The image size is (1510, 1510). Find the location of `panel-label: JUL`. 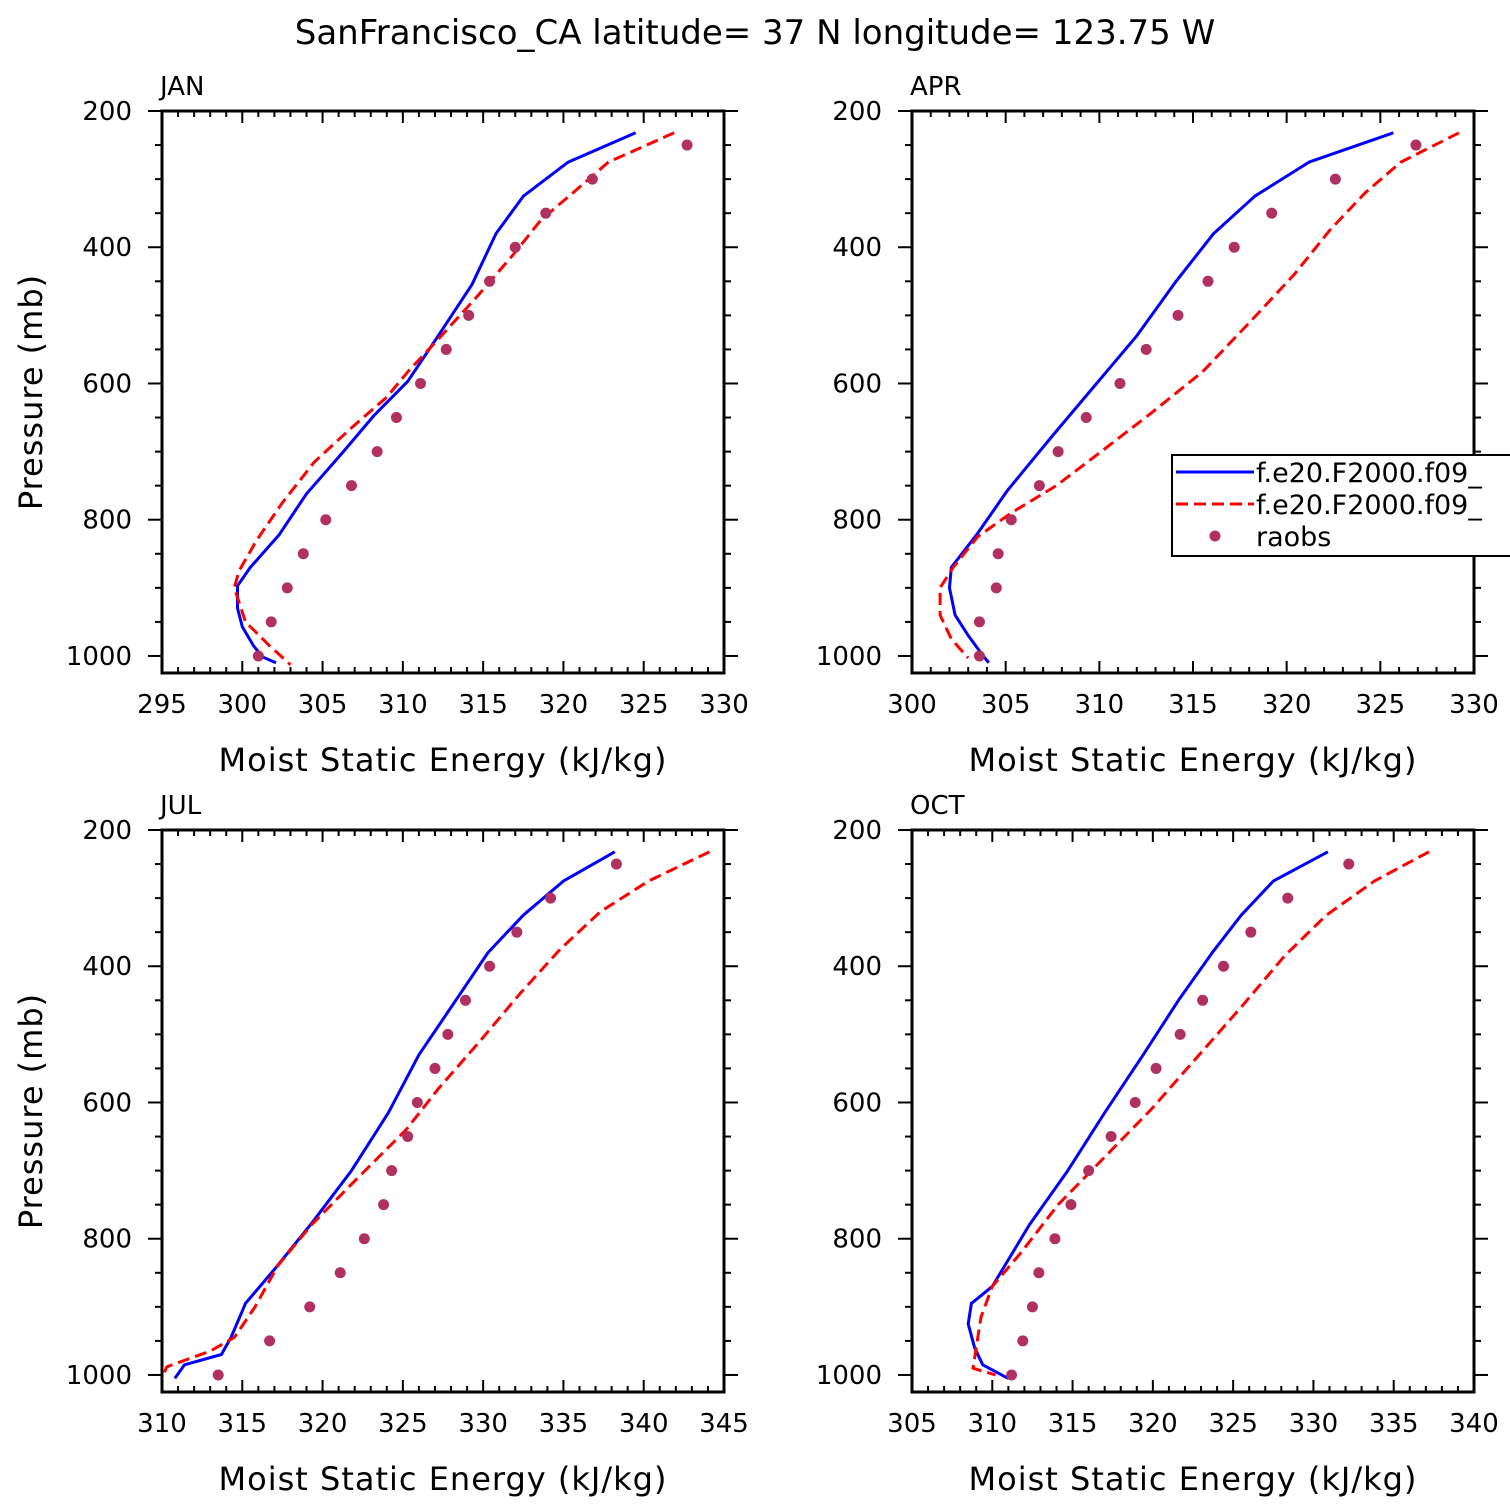

panel-label: JUL is located at coordinates (180, 806).